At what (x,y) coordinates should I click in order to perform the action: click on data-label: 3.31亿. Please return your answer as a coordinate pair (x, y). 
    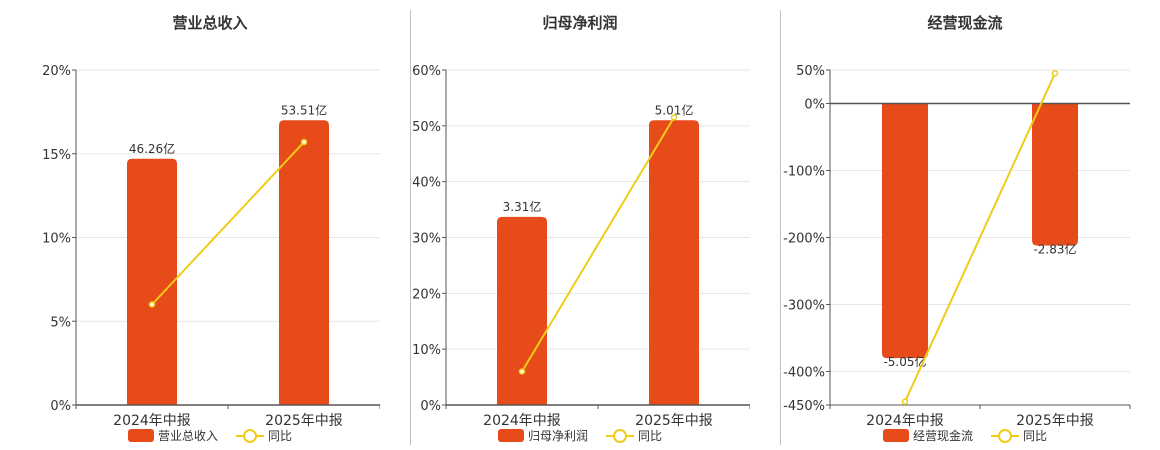
    Looking at the image, I should click on (522, 206).